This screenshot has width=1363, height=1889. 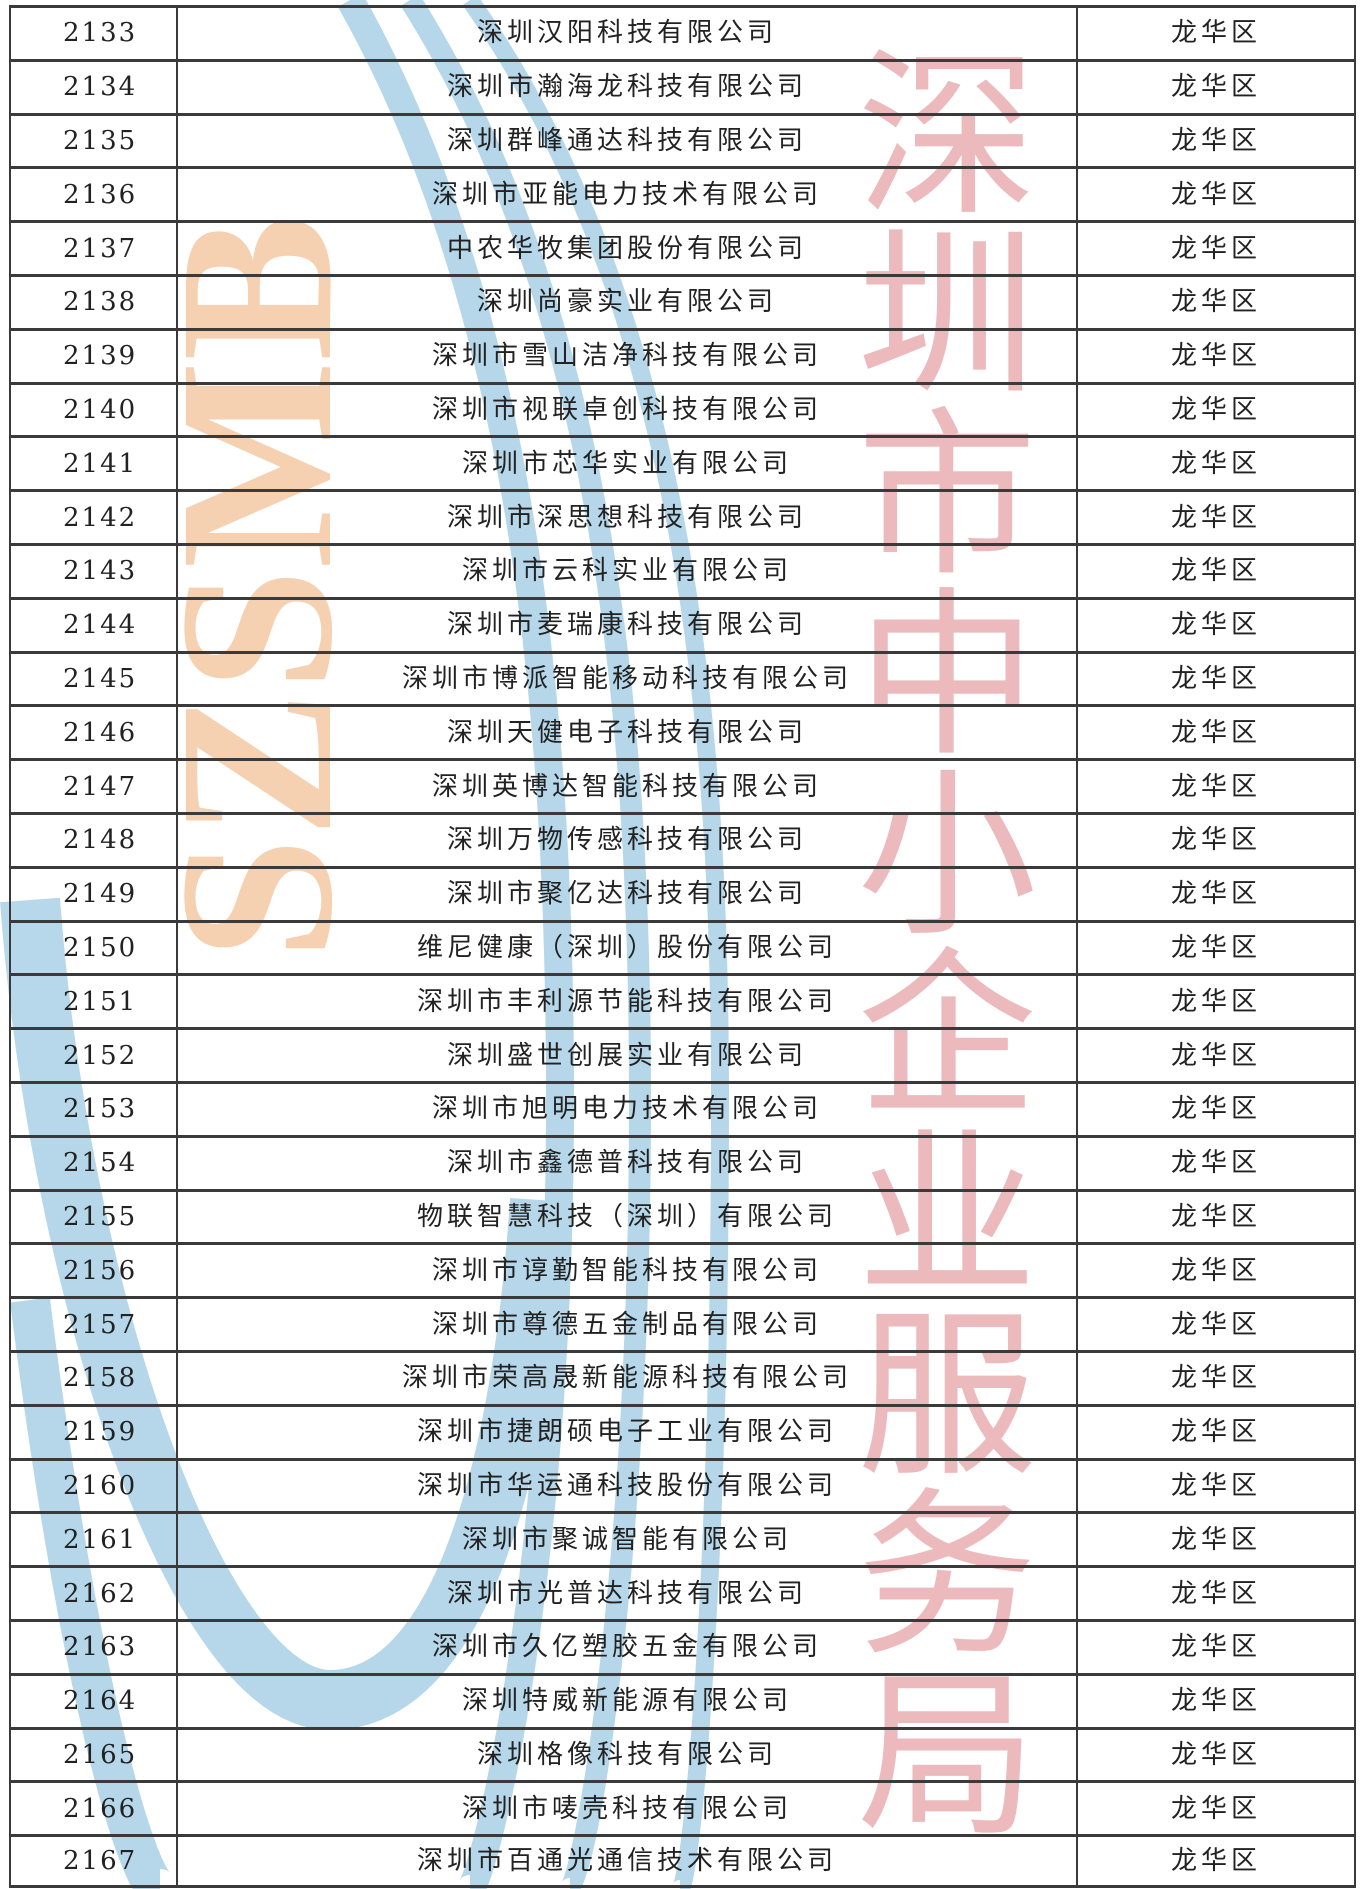 What do you see at coordinates (628, 1271) in the screenshot?
I see `company-name: 深圳市谆勤智能科技有限公司` at bounding box center [628, 1271].